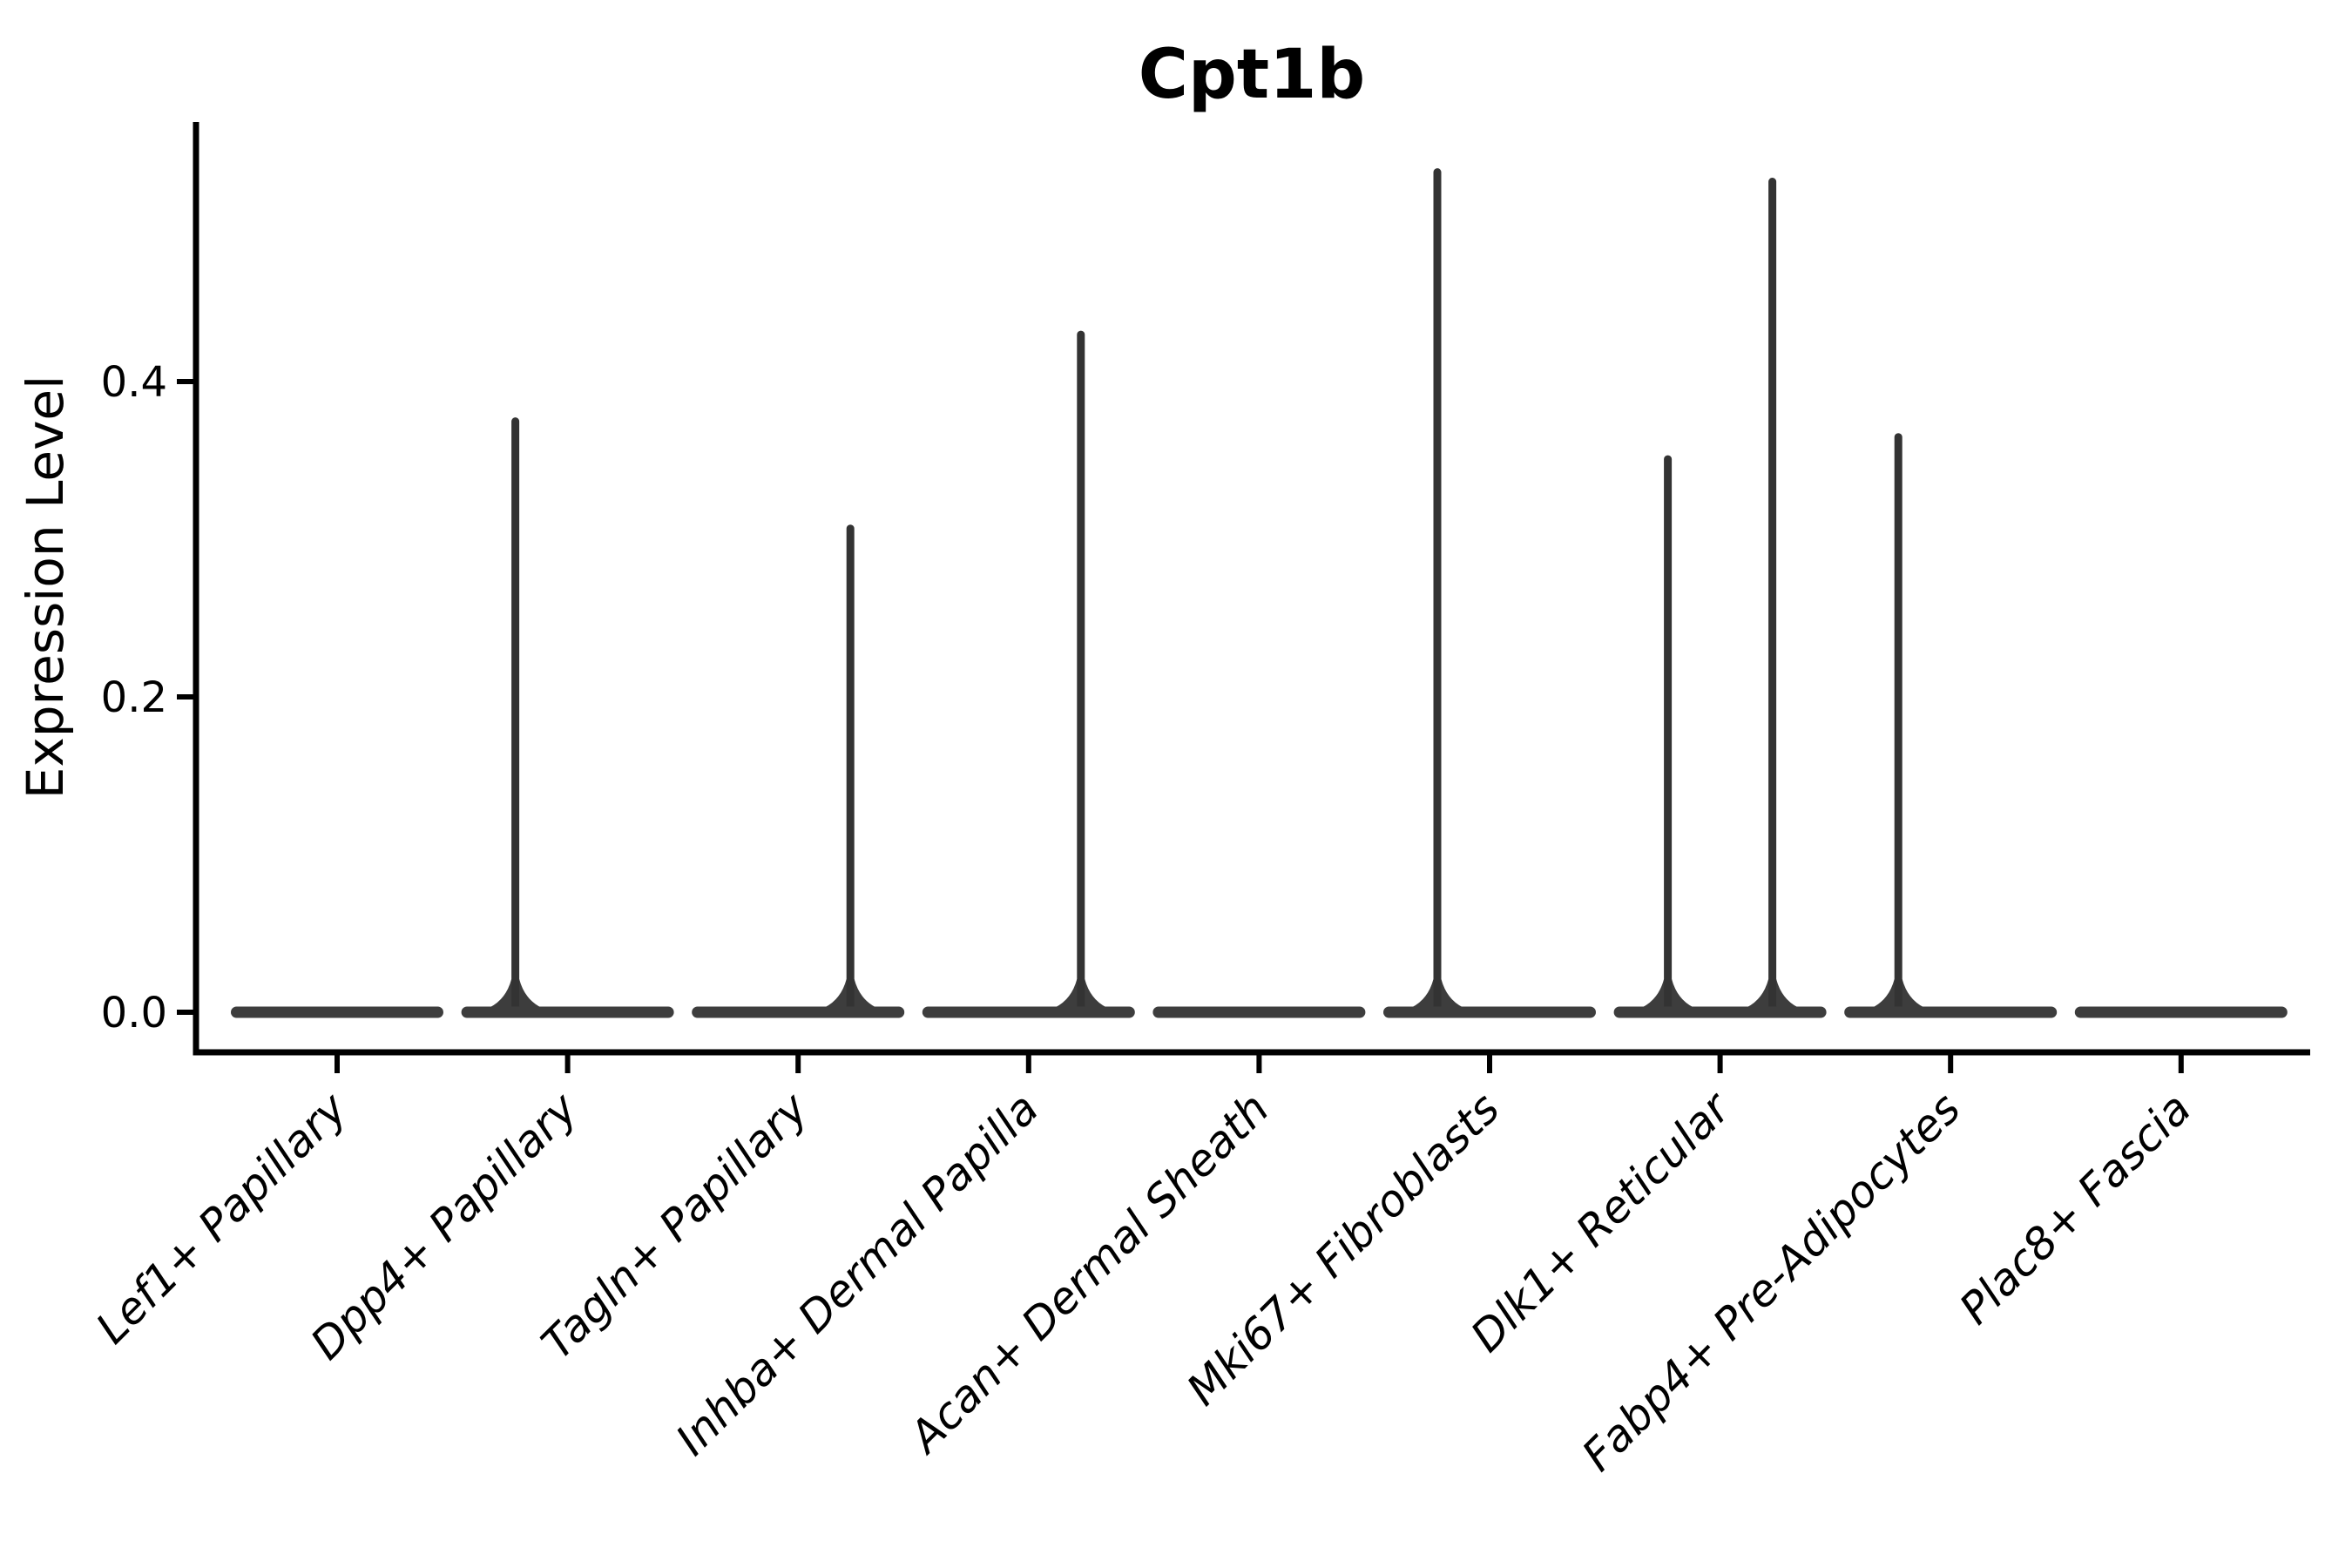 The height and width of the screenshot is (1568, 2352). I want to click on y-tick-label: 0.0, so click(134, 1013).